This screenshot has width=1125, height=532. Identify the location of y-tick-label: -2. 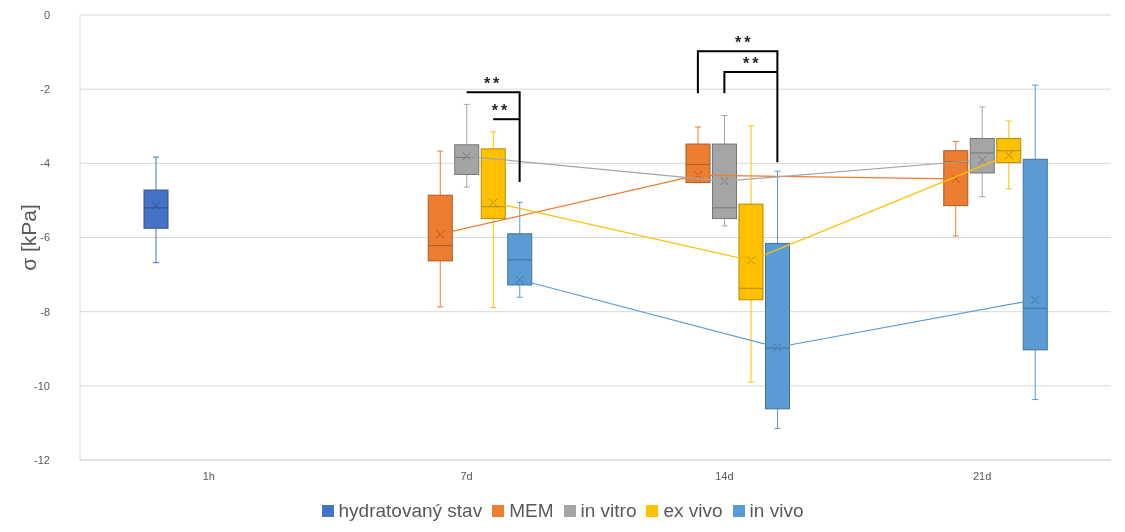
(45, 89).